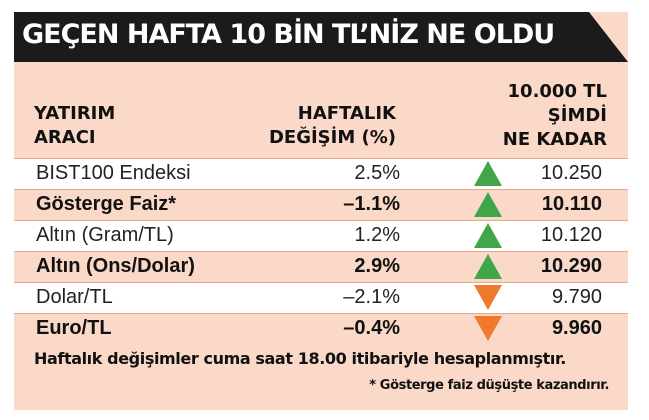  Describe the element at coordinates (377, 266) in the screenshot. I see `weekly-change: 2.9%` at that location.